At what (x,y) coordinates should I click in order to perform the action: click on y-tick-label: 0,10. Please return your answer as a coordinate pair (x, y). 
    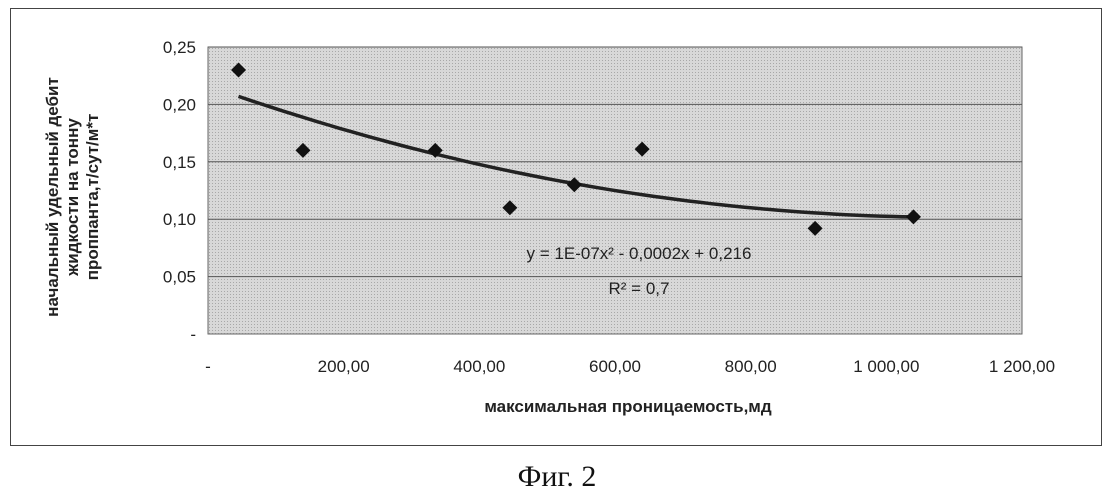
    Looking at the image, I should click on (179, 219).